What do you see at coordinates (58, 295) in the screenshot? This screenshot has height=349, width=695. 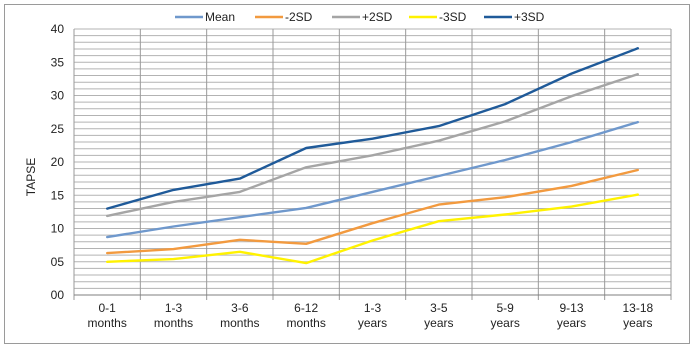 I see `y-tick-label: 00` at bounding box center [58, 295].